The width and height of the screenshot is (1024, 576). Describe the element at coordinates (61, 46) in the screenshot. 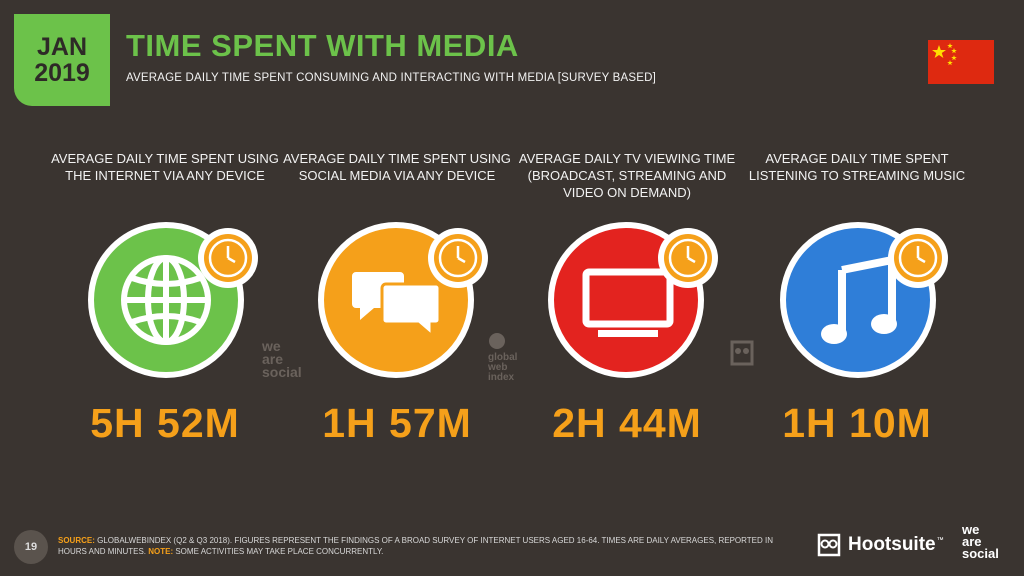

I see `badge-month: JAN` at that location.